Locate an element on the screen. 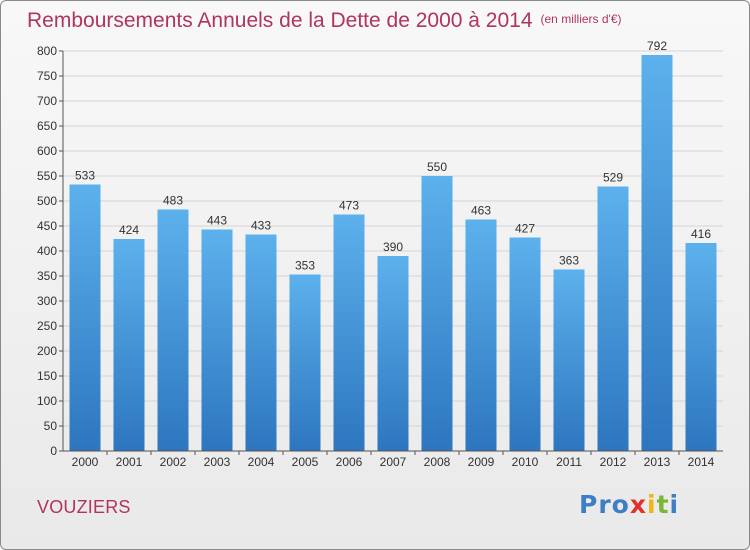 The width and height of the screenshot is (750, 550). y-tick-label: 200 is located at coordinates (47, 351).